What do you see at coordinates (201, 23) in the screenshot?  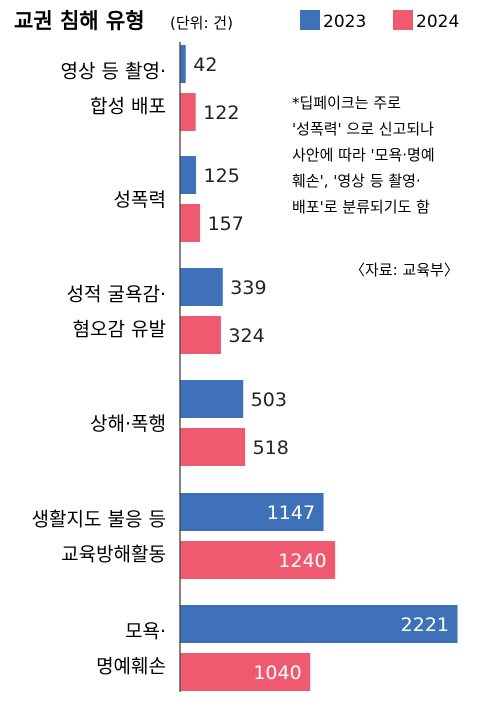 I see `unit-label: (단위: 건)` at bounding box center [201, 23].